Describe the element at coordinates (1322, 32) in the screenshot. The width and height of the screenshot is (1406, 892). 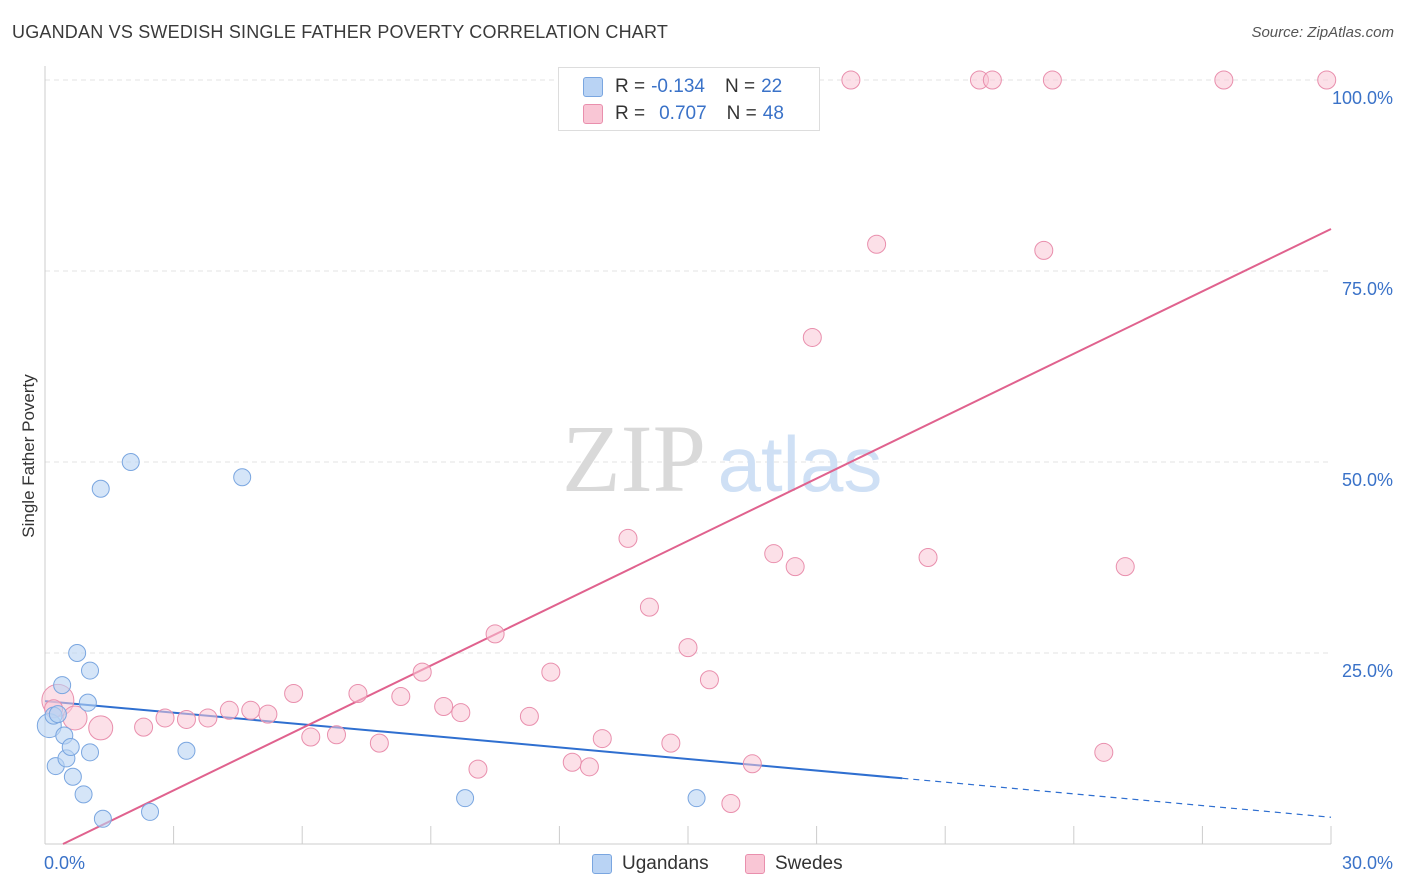
I see `source-label: Source: ZipAtlas.com` at that location.